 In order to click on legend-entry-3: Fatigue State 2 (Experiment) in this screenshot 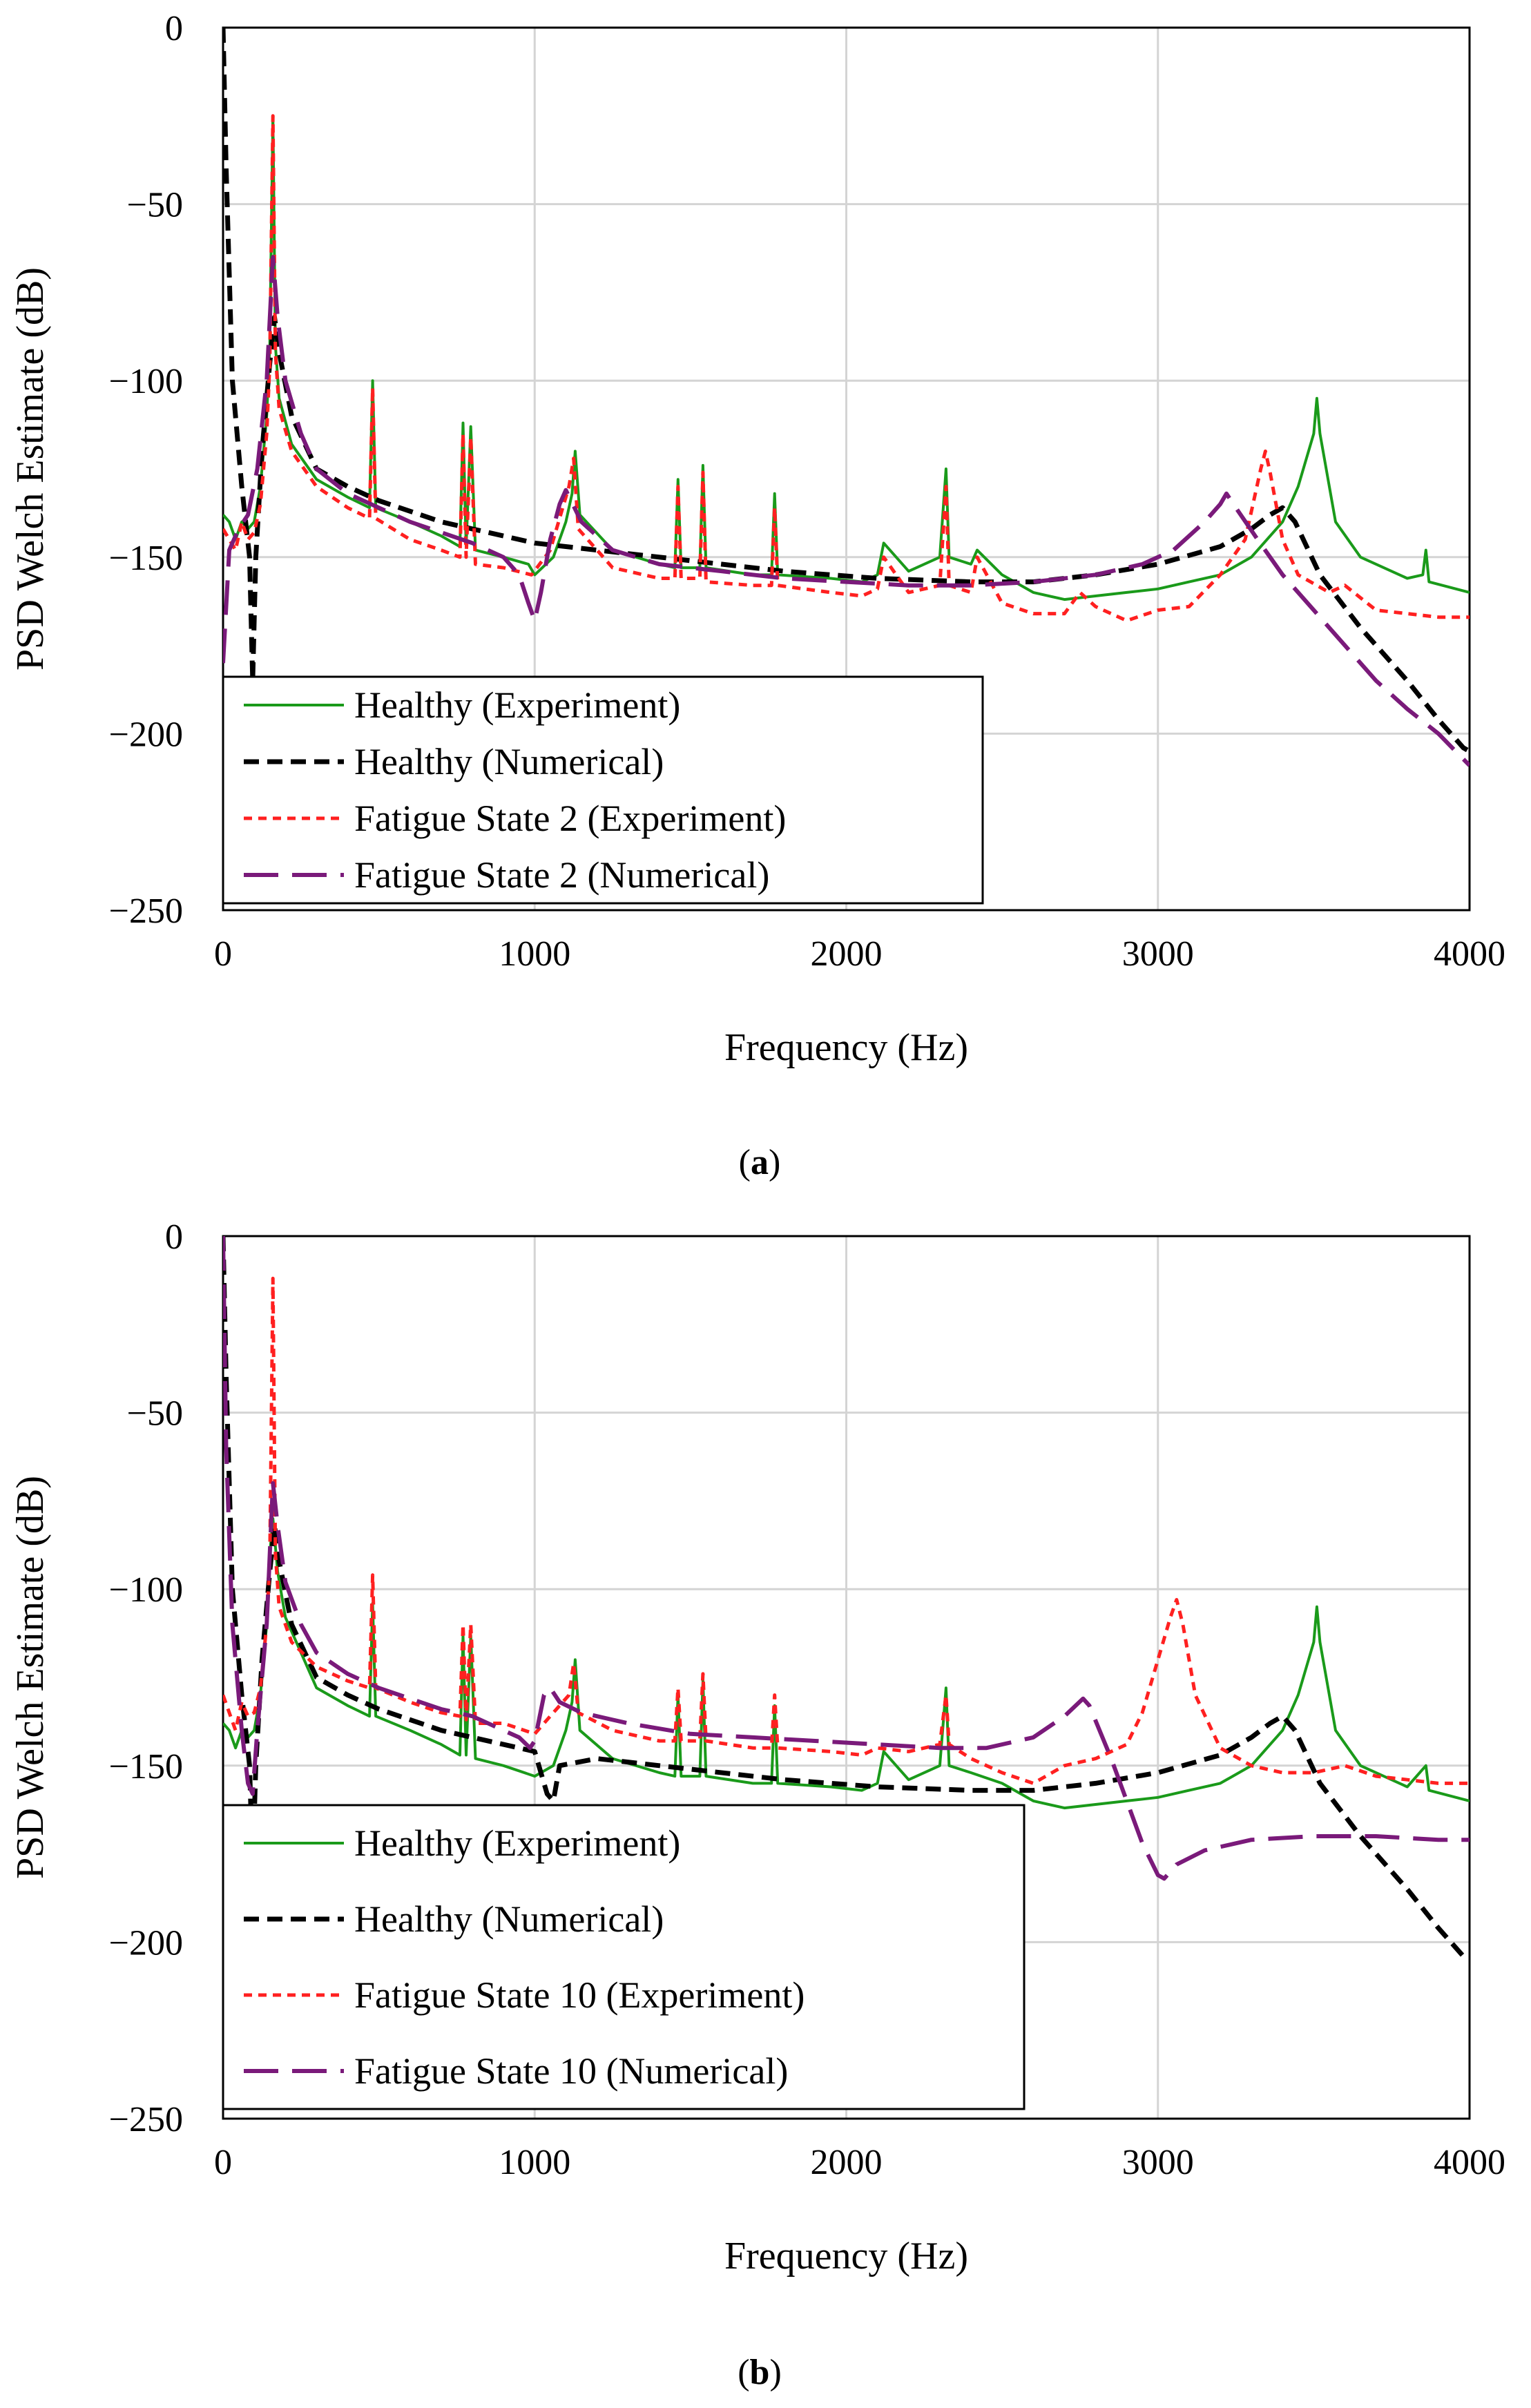, I will do `click(570, 818)`.